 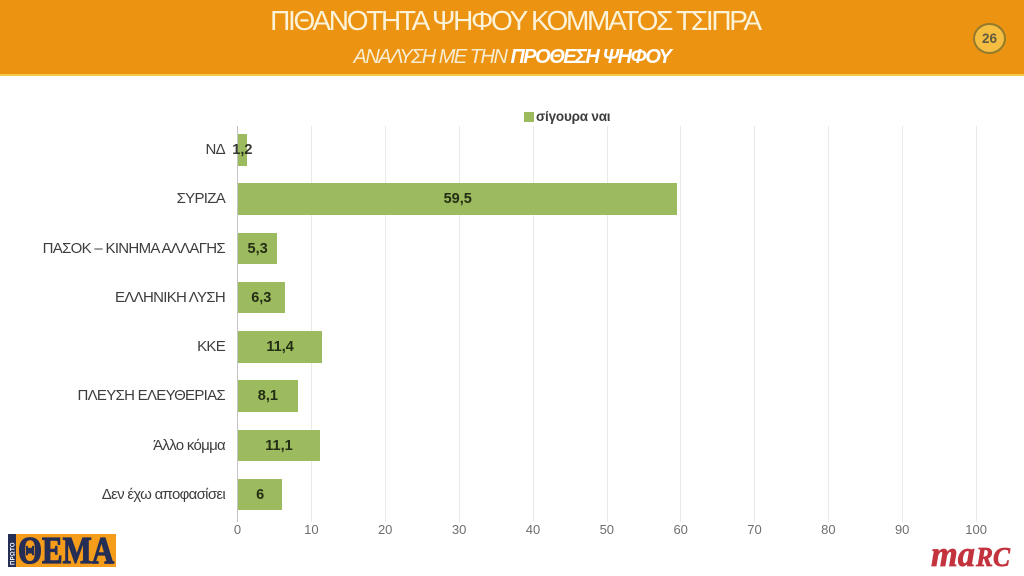 What do you see at coordinates (14, 553) in the screenshot?
I see `svg-text: ΠΡΩΤΟ` at bounding box center [14, 553].